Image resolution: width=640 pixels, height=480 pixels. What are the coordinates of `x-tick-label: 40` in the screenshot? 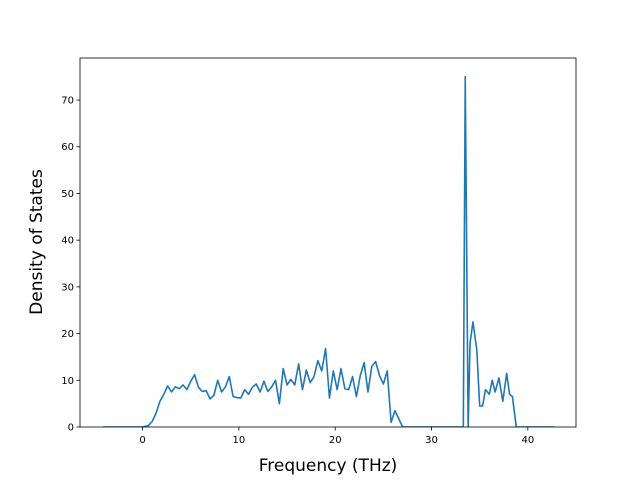 It's located at (527, 440).